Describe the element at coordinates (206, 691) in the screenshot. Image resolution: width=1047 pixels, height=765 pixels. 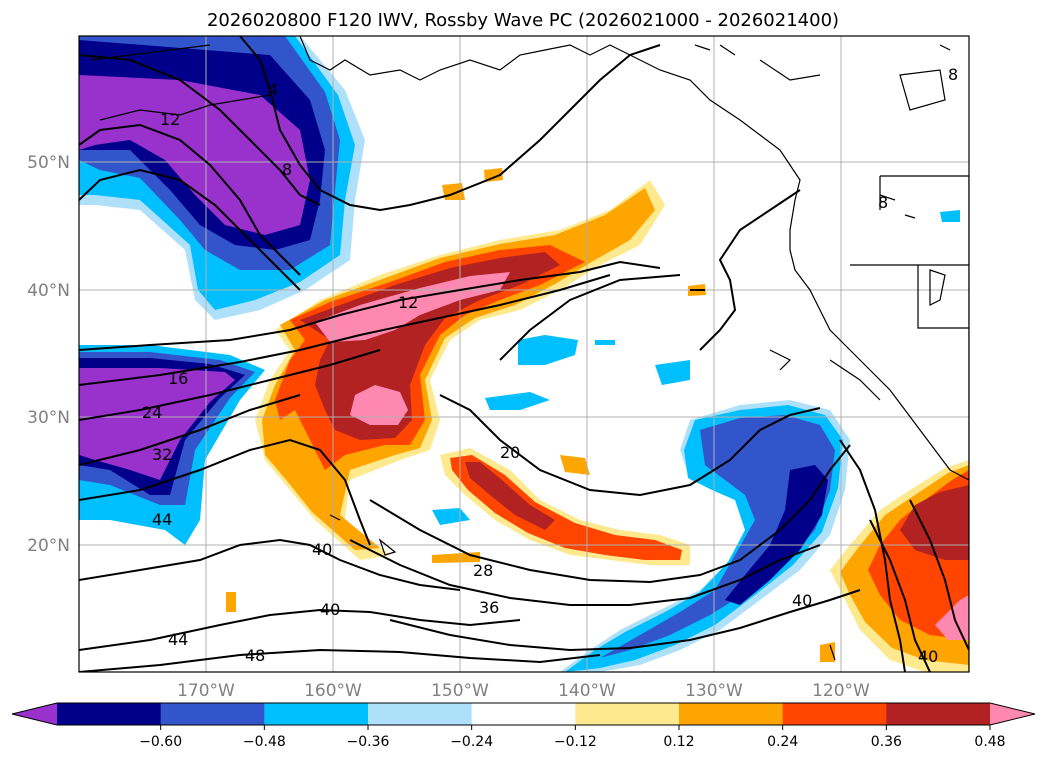
I see `lon-label: 170°W` at that location.